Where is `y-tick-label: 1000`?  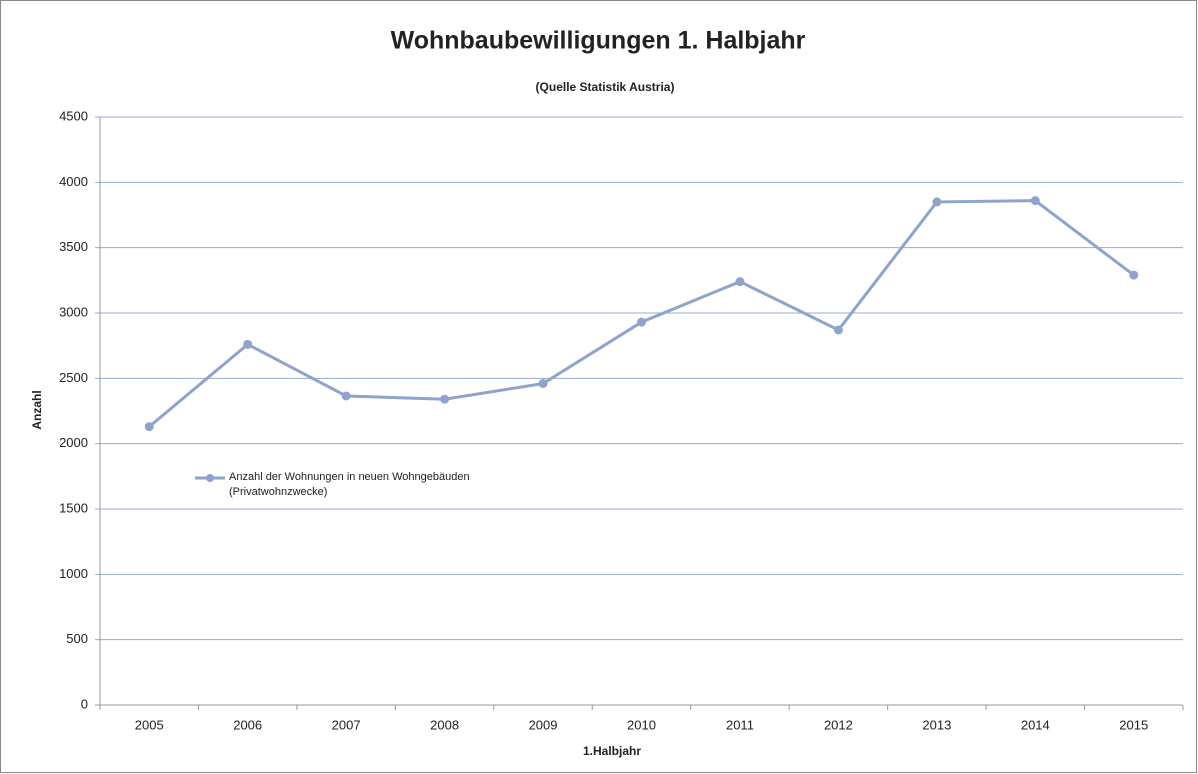 y-tick-label: 1000 is located at coordinates (73, 573).